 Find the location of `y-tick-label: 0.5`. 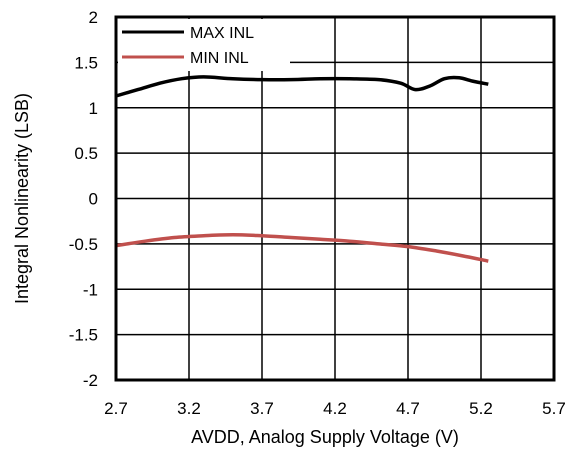

y-tick-label: 0.5 is located at coordinates (86, 153).